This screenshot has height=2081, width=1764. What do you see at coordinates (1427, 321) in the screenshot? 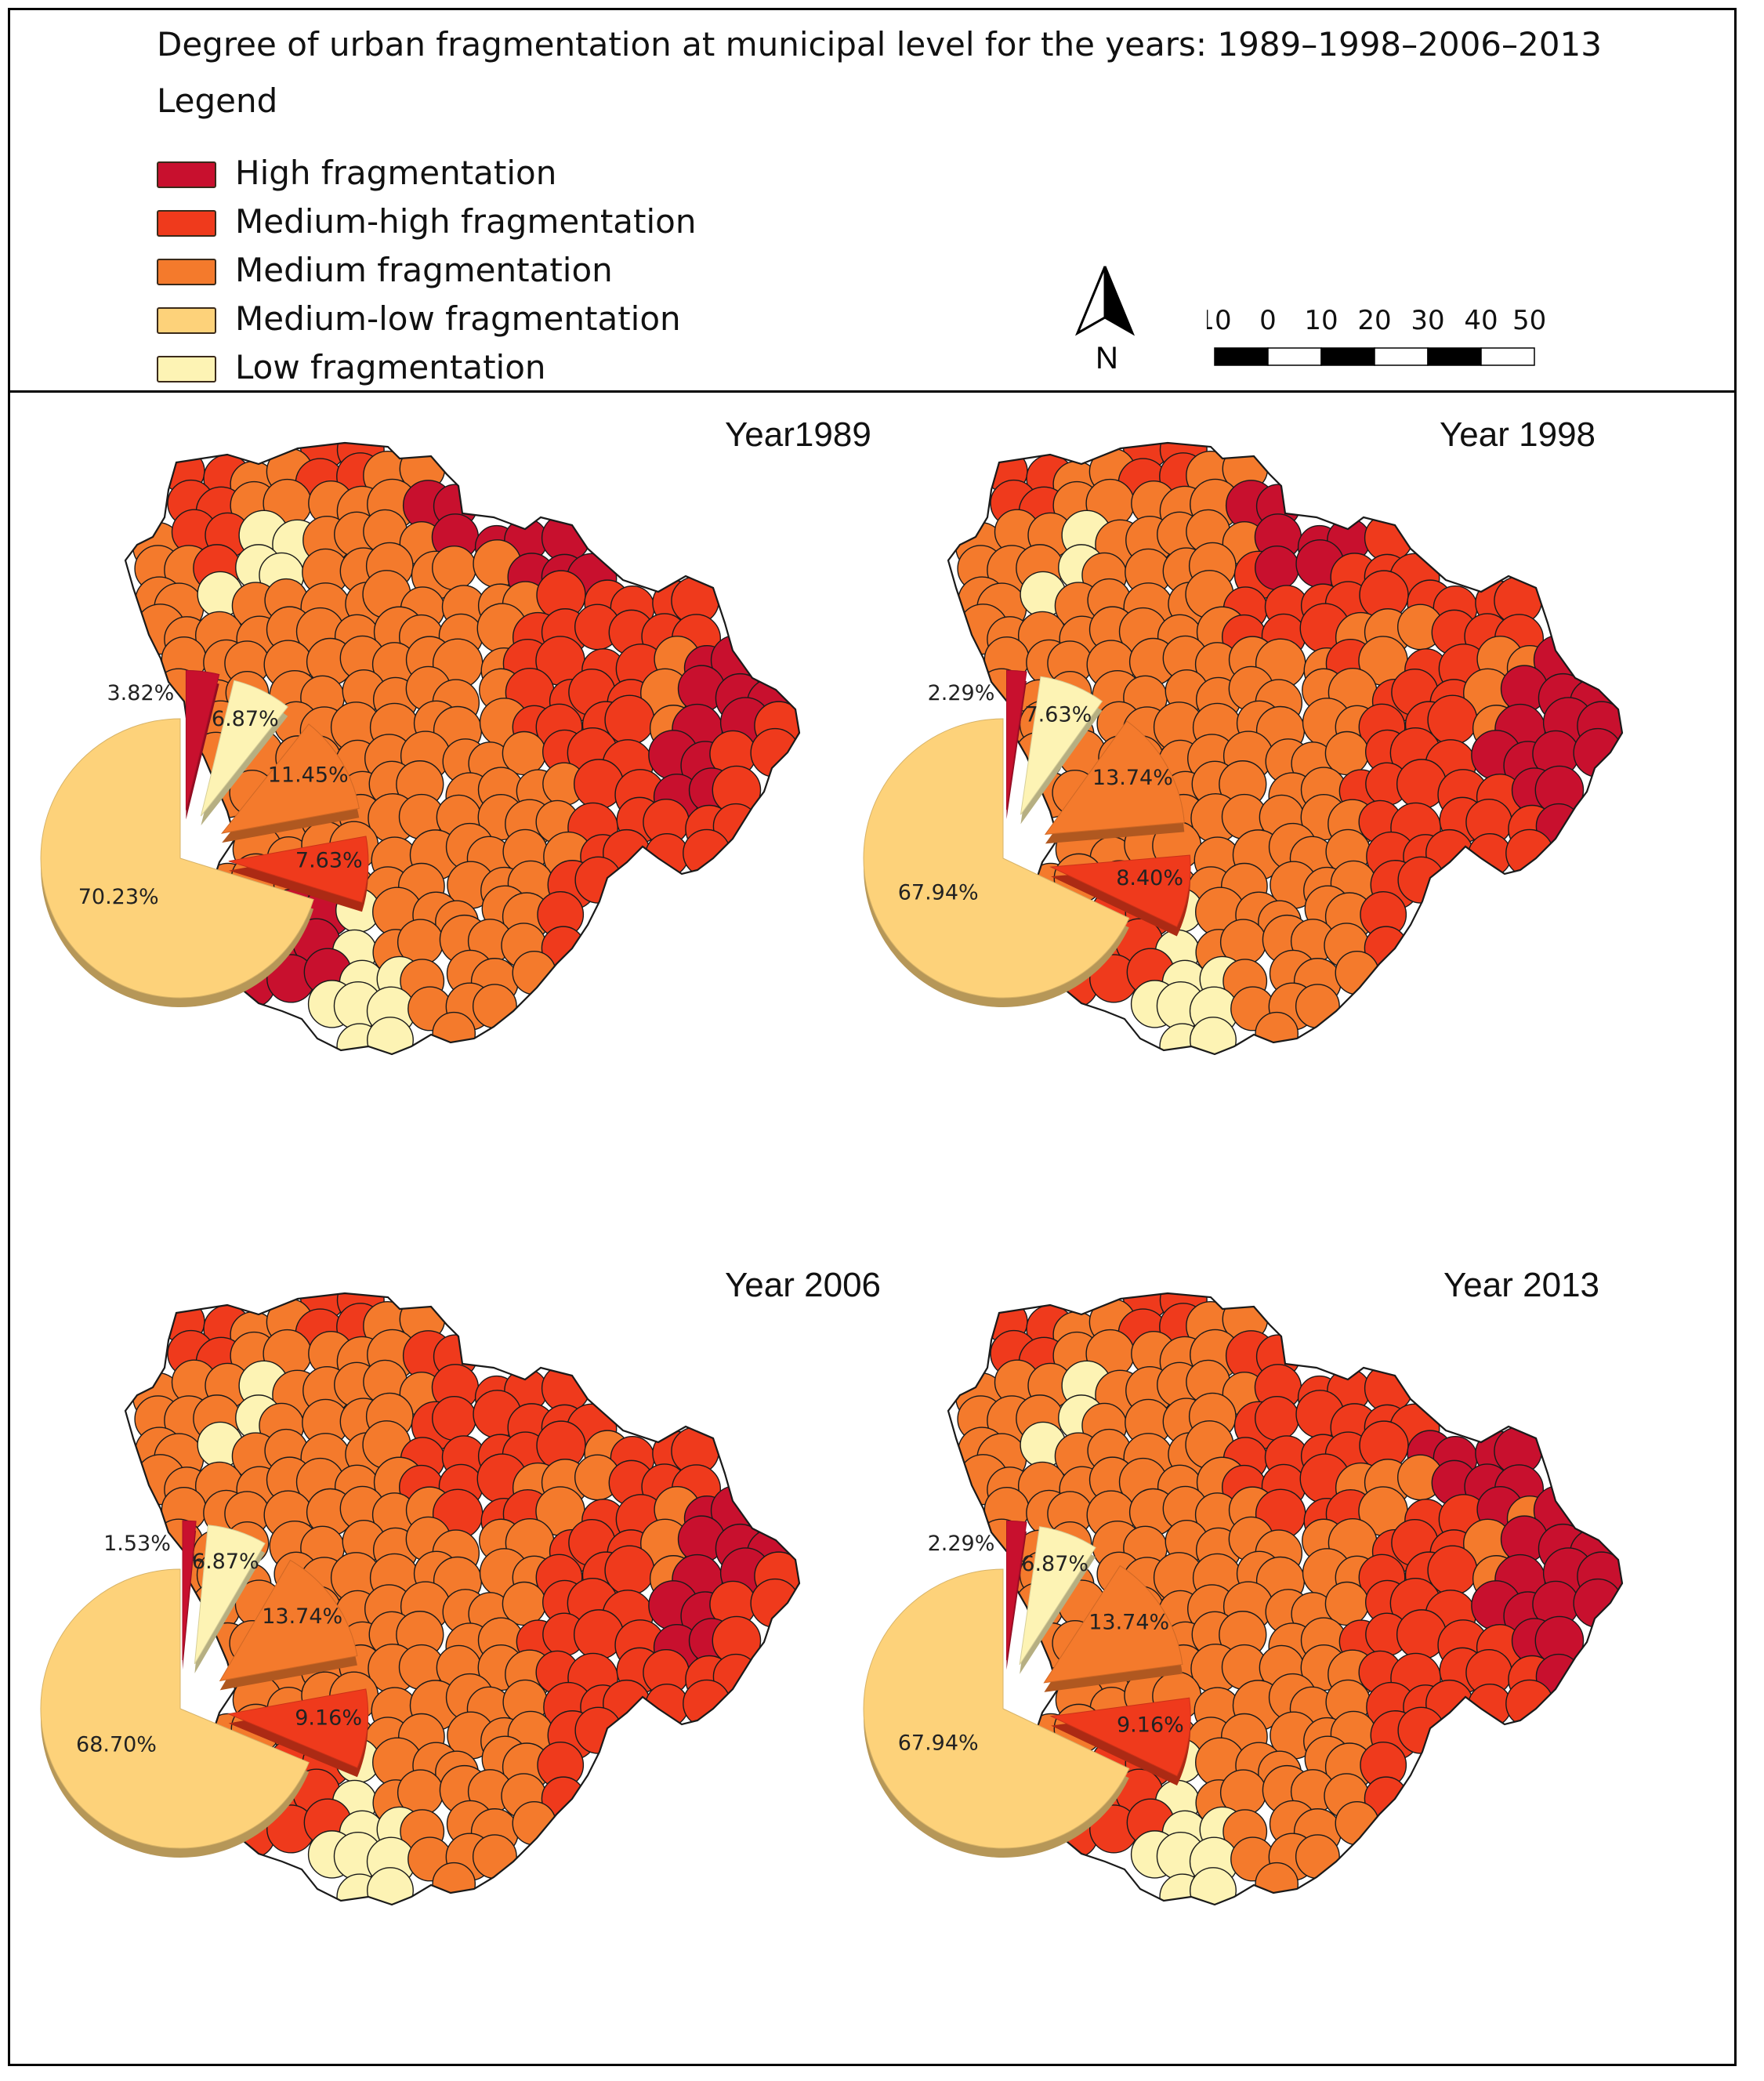
I see `scale-tick-label: 30` at bounding box center [1427, 321].